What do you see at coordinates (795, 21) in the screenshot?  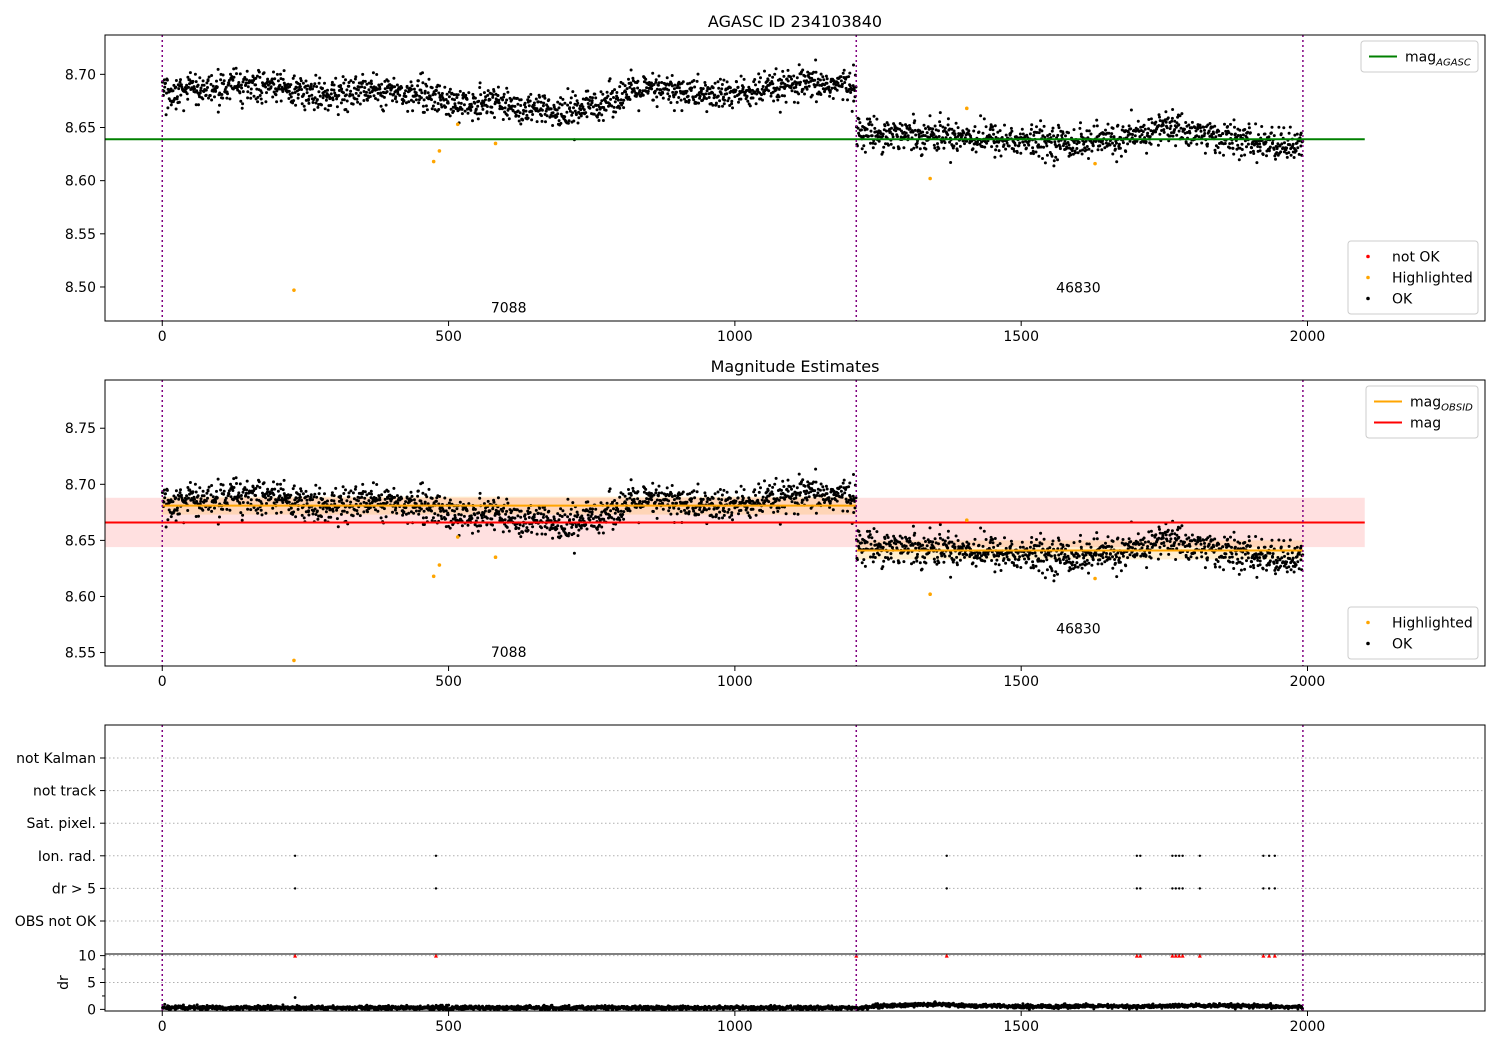 I see `panel-title: AGASC ID 234103840` at bounding box center [795, 21].